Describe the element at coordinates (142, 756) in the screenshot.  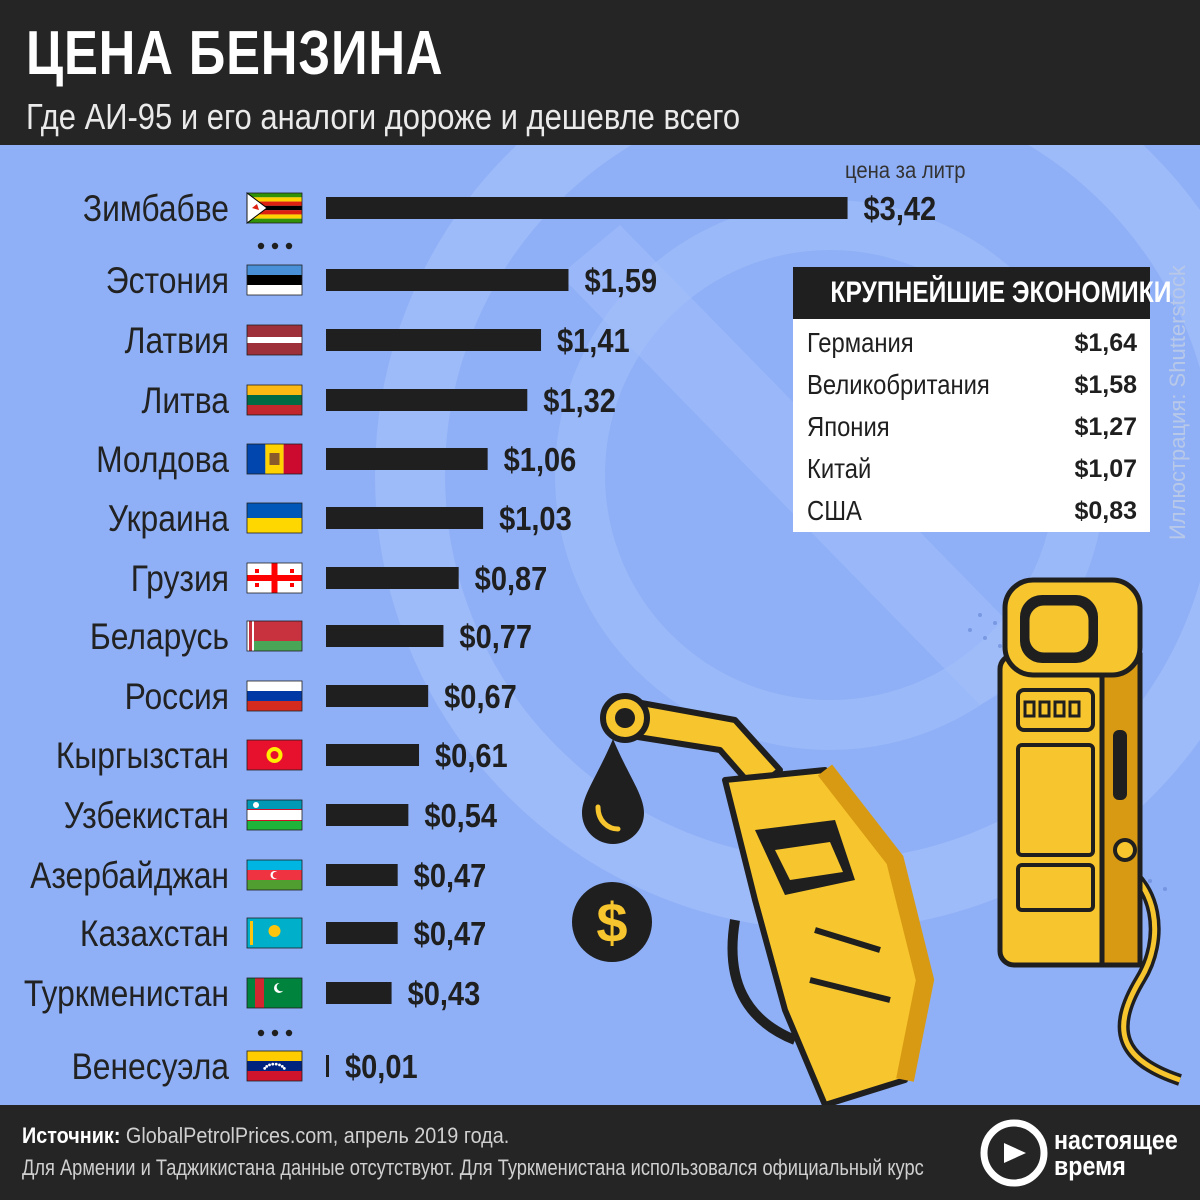
I see `category-label: Кыргызстан` at that location.